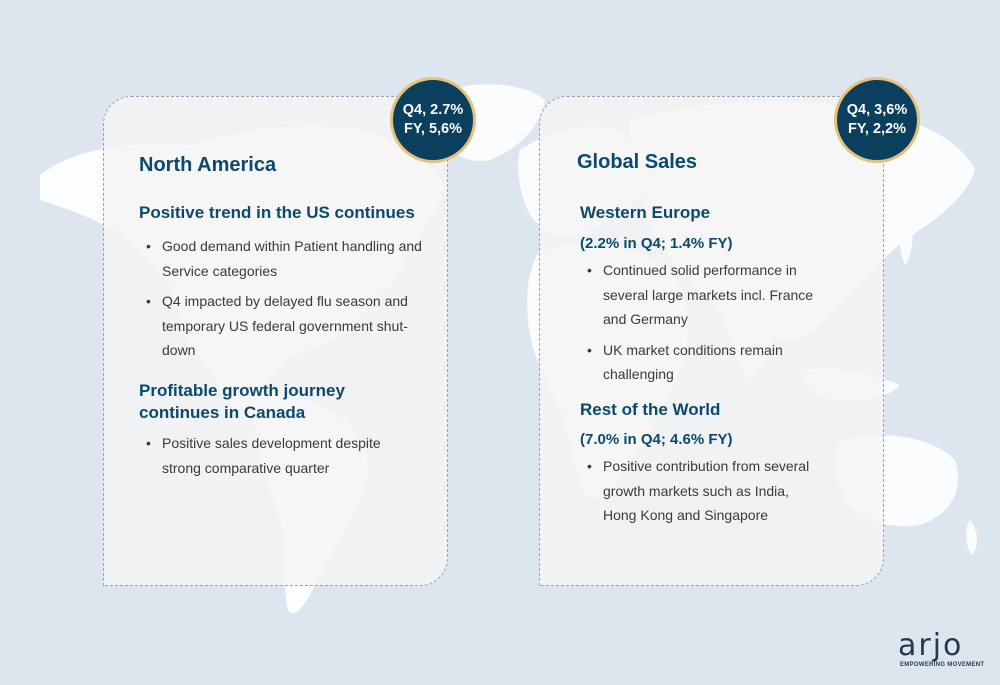 Image resolution: width=1000 pixels, height=685 pixels. I want to click on us-trend-heading: Positive trend in the US continues, so click(277, 212).